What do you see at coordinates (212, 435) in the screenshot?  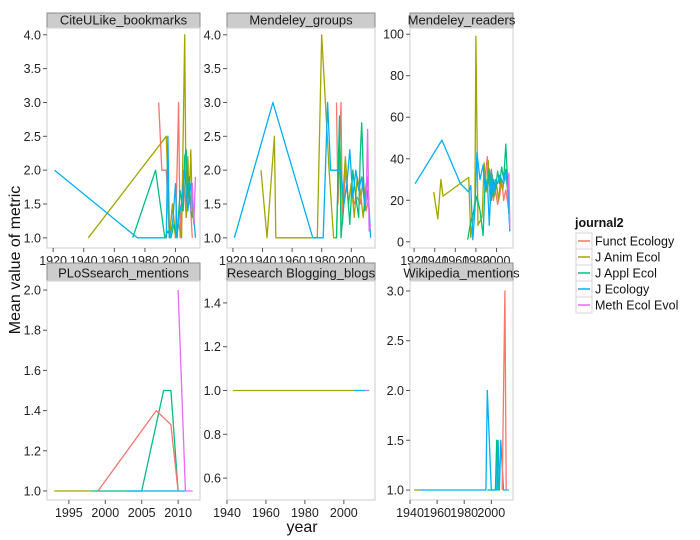 I see `y-tick-label: 0.8` at bounding box center [212, 435].